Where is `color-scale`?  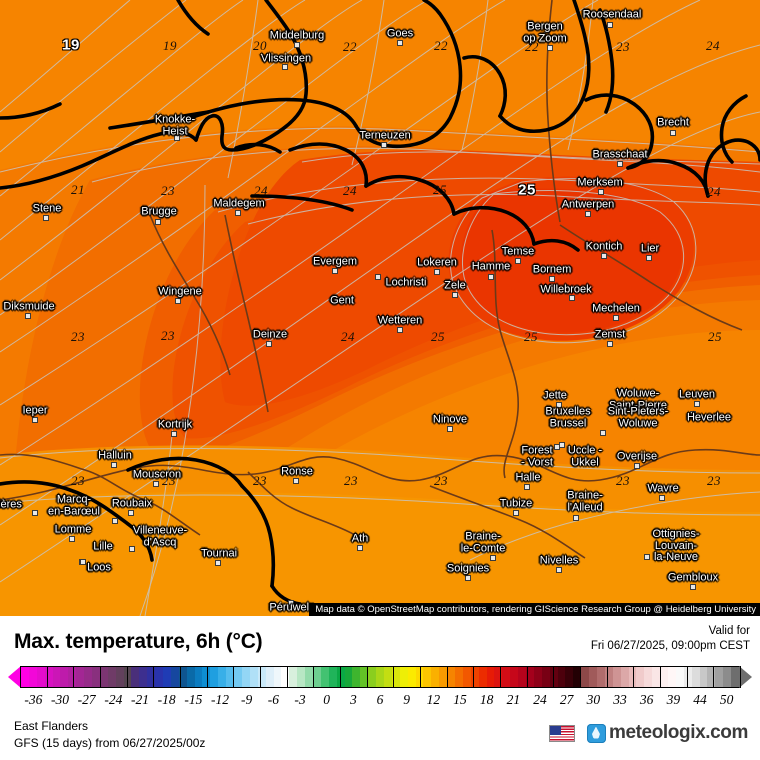 color-scale is located at coordinates (380, 678).